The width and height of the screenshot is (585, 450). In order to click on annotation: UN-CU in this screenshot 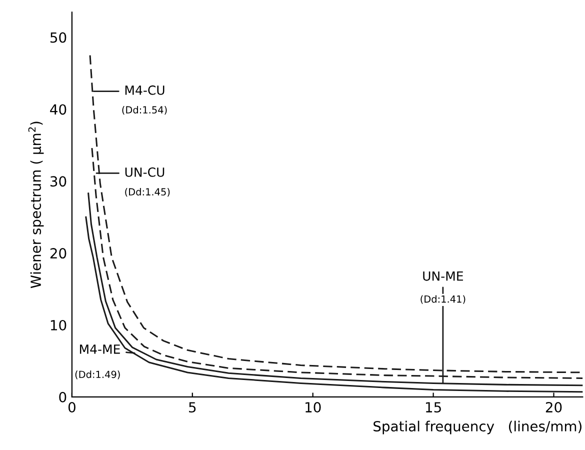, I will do `click(144, 172)`.